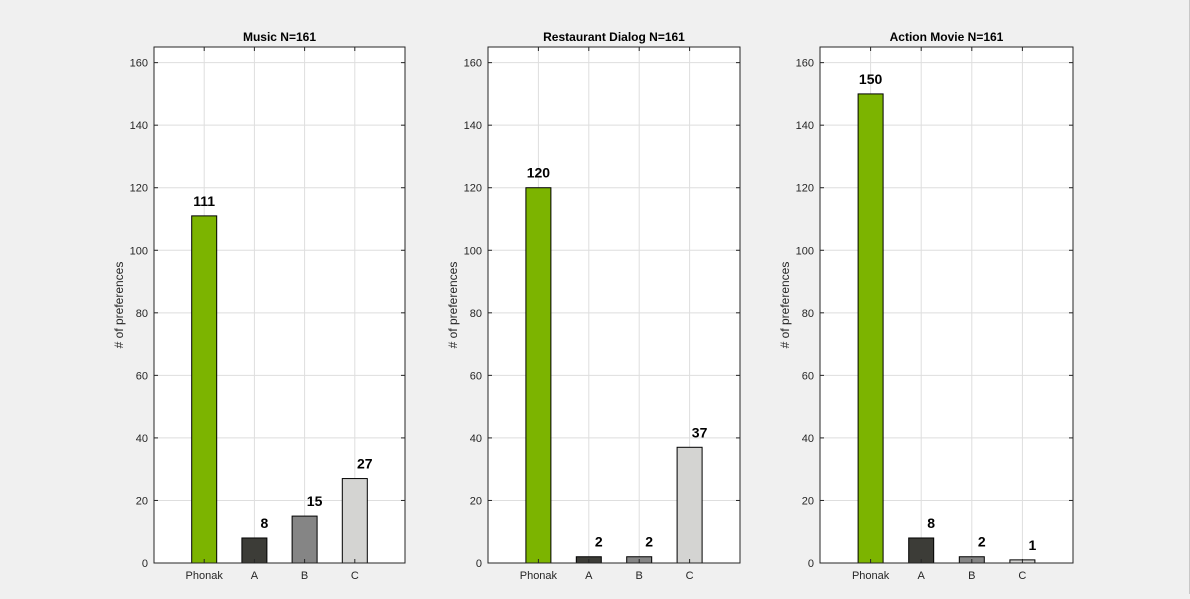 The height and width of the screenshot is (599, 1190). Describe the element at coordinates (539, 173) in the screenshot. I see `data-label: 120` at that location.